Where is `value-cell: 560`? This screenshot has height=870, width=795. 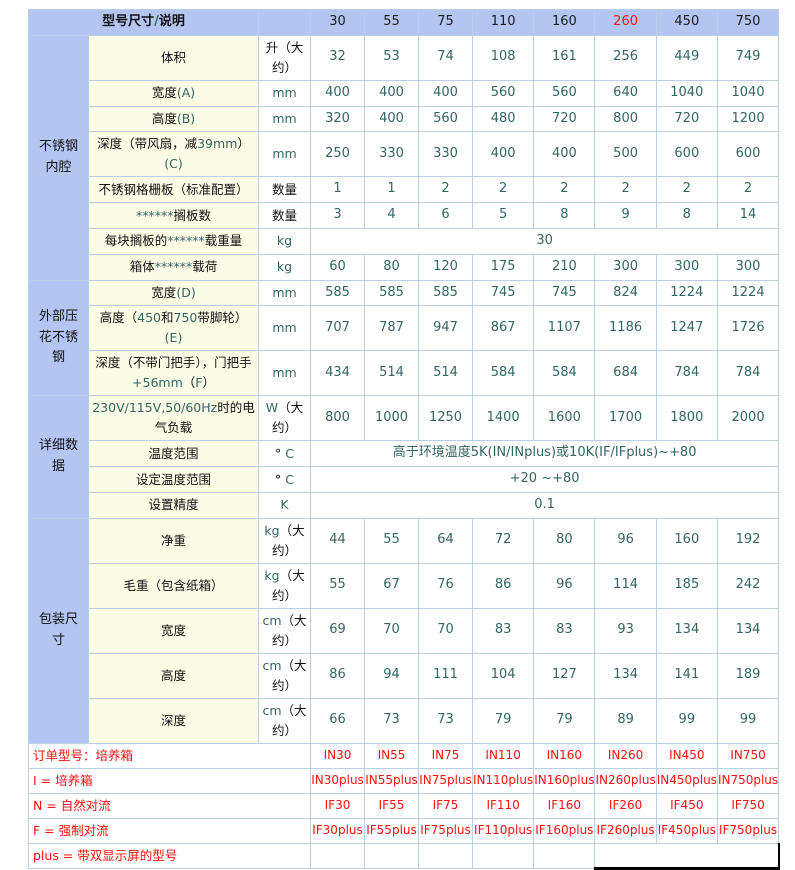
value-cell: 560 is located at coordinates (564, 93).